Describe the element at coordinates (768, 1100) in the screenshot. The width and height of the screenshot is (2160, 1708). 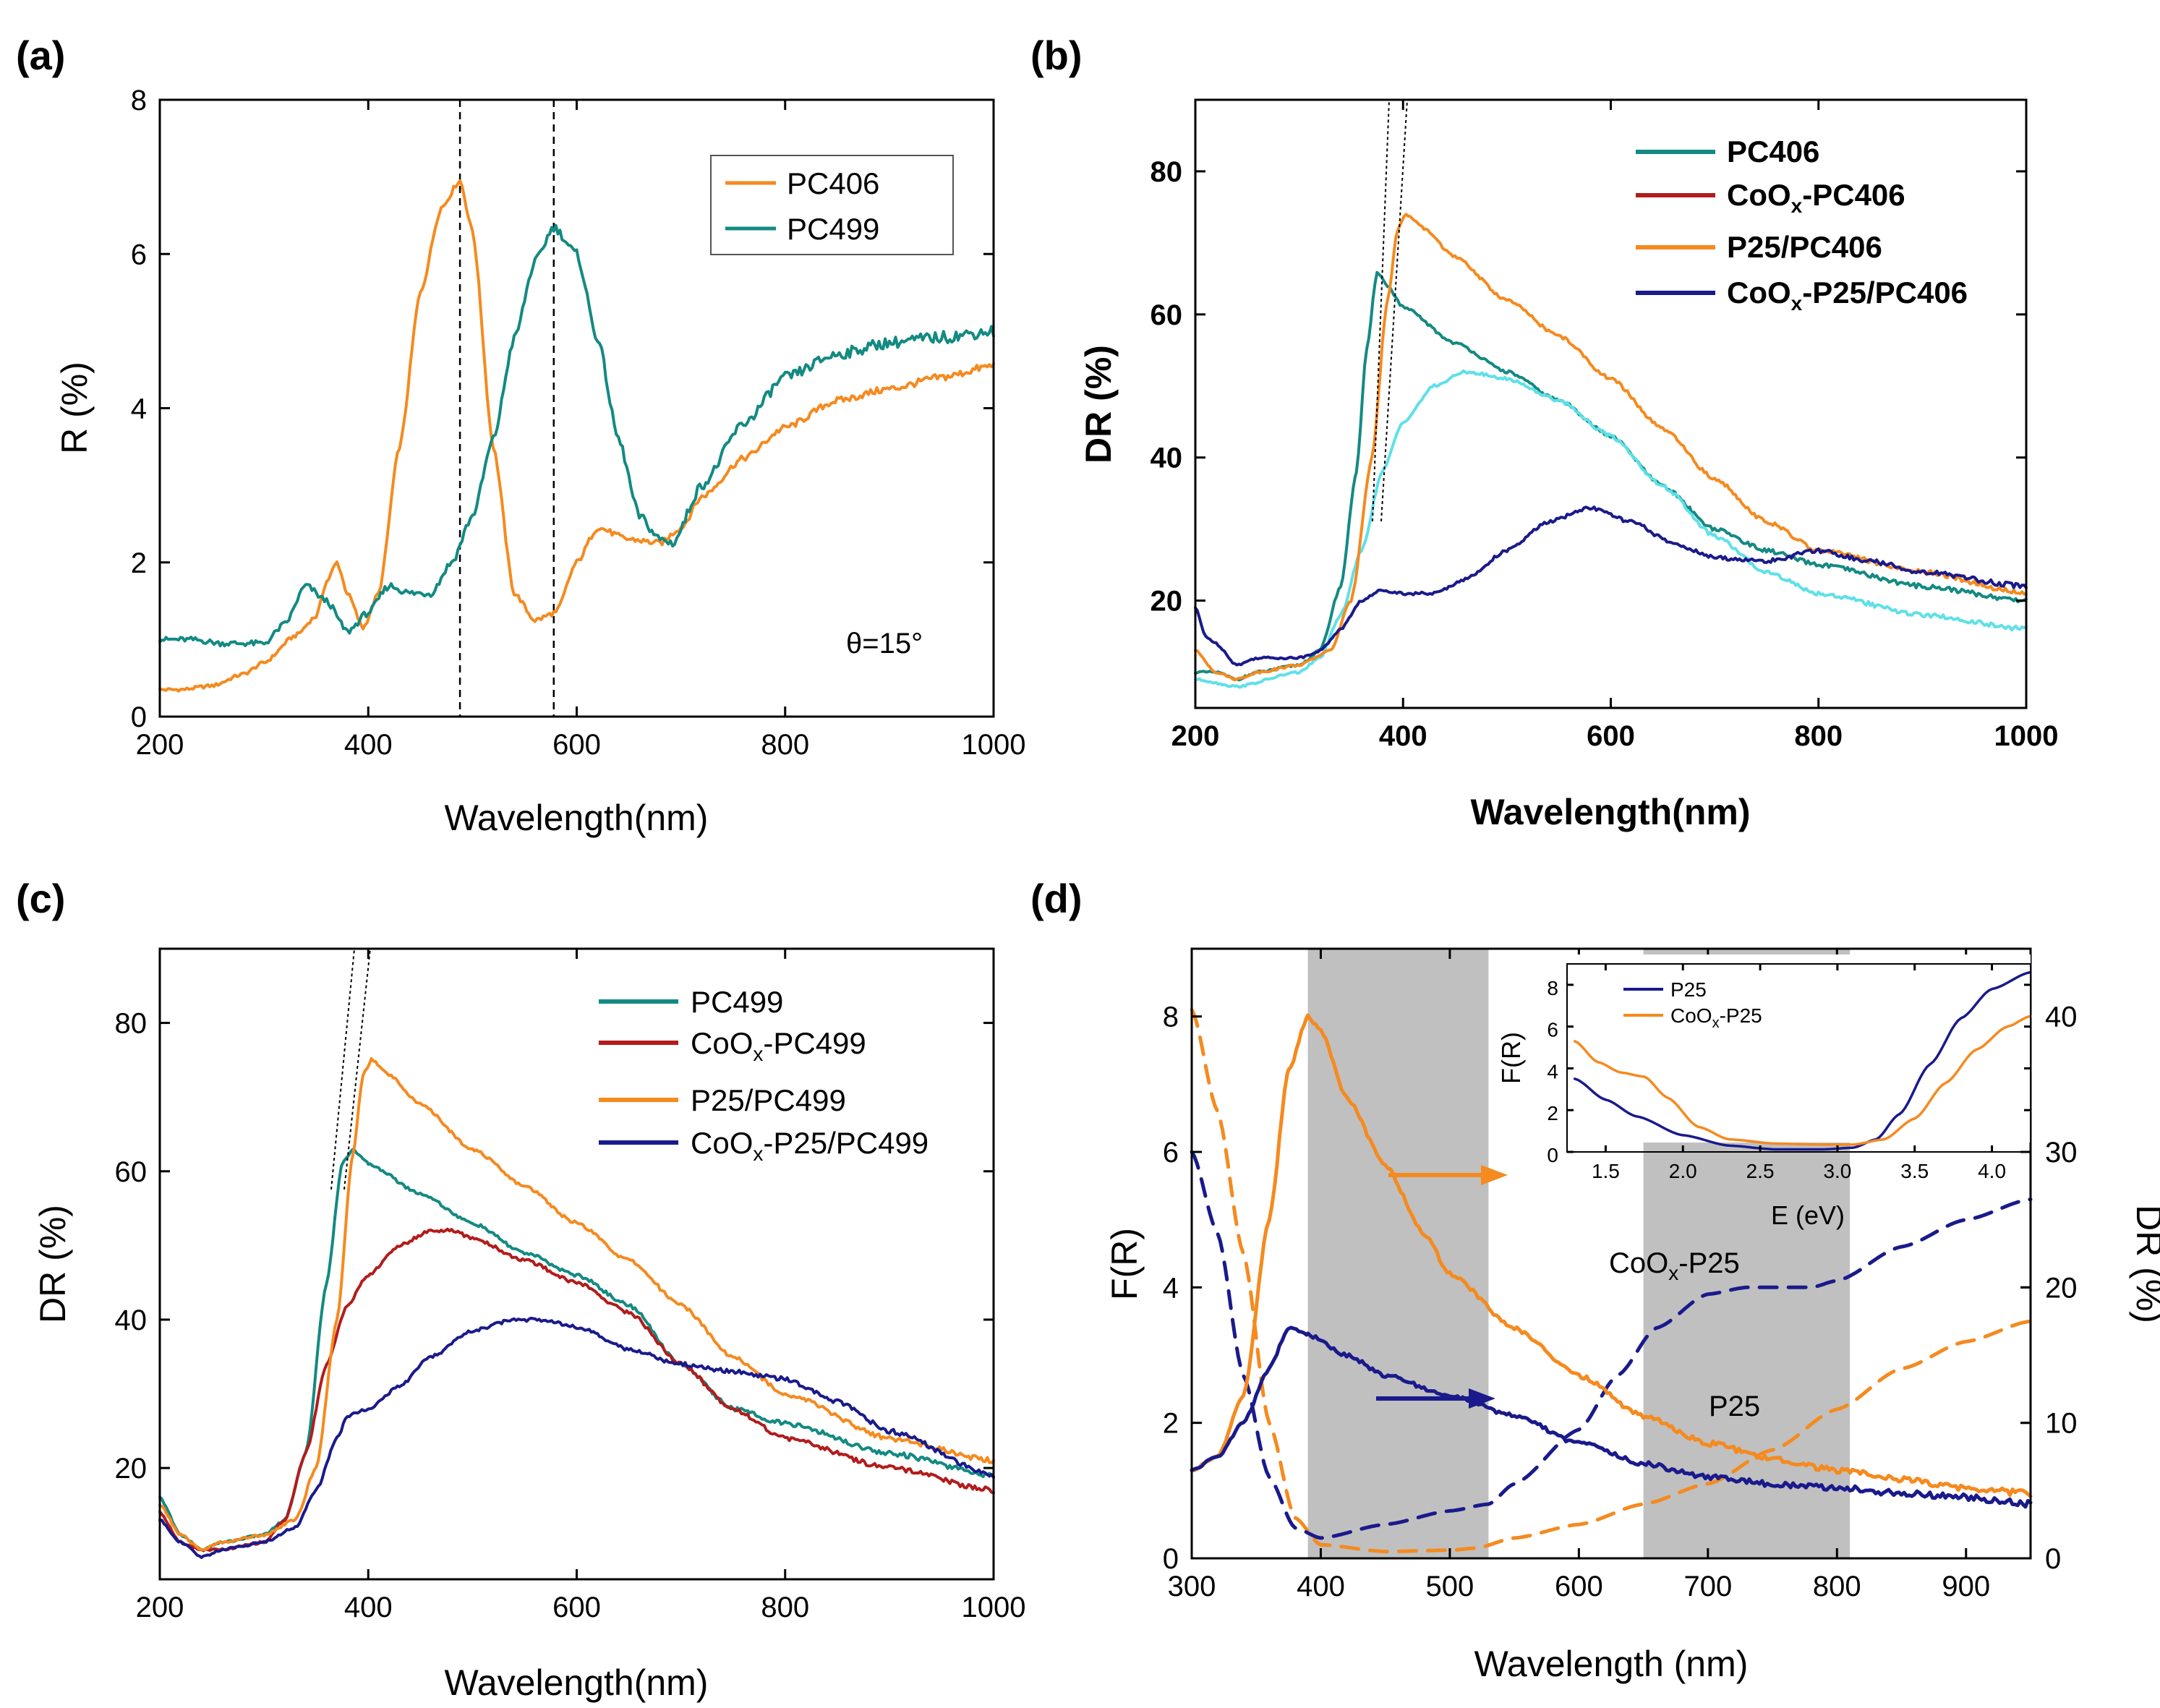
I see `panel-c-legend-label-2: P25/PC499` at that location.